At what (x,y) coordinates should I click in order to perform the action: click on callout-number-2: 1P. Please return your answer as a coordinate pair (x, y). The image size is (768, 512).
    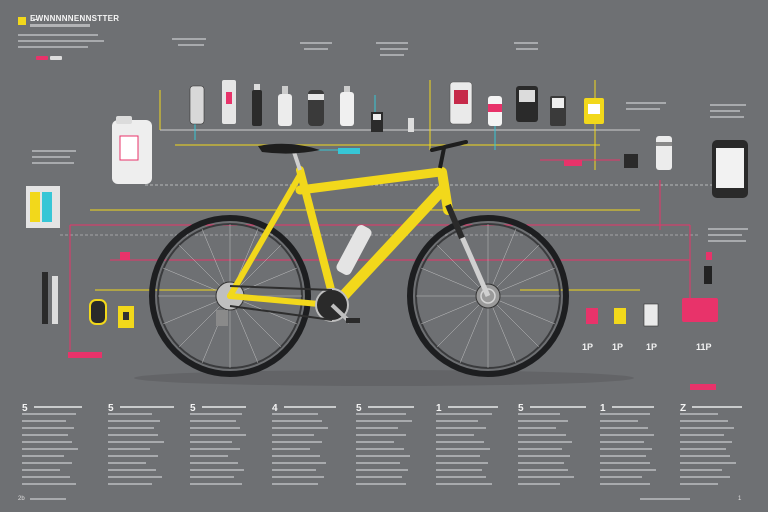
    Looking at the image, I should click on (618, 347).